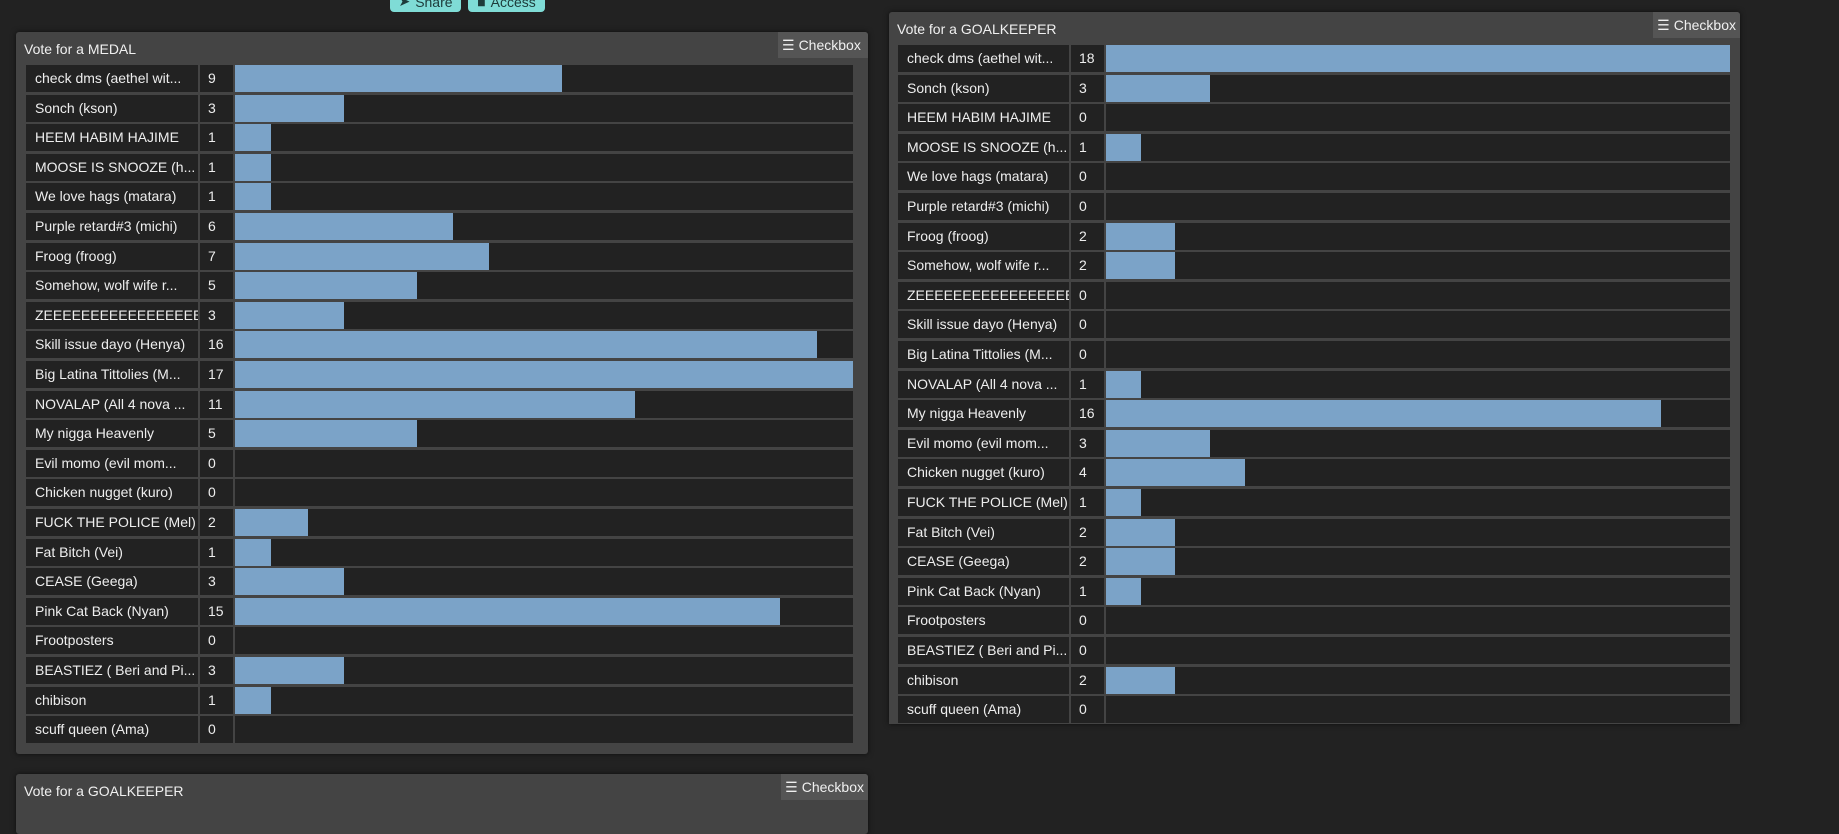  I want to click on poll-option-row: FUCK THE POLICE (Mel) 2, so click(439, 522).